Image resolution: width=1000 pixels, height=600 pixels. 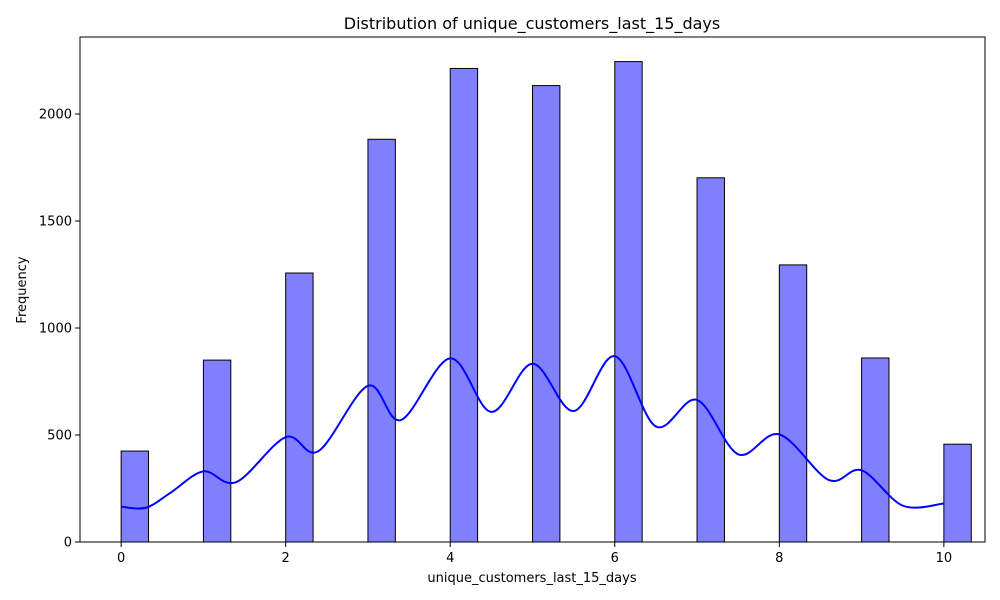 What do you see at coordinates (121, 558) in the screenshot?
I see `x-tick-label-0: 0` at bounding box center [121, 558].